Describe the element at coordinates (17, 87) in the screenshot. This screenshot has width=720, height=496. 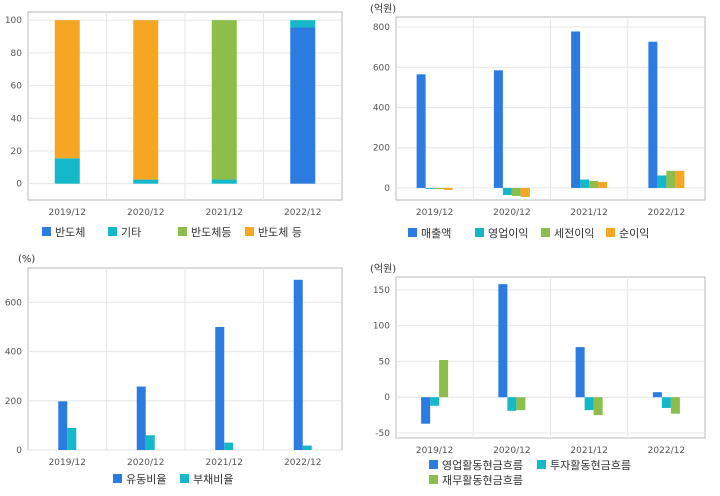
I see `y-tick-label: 60` at that location.